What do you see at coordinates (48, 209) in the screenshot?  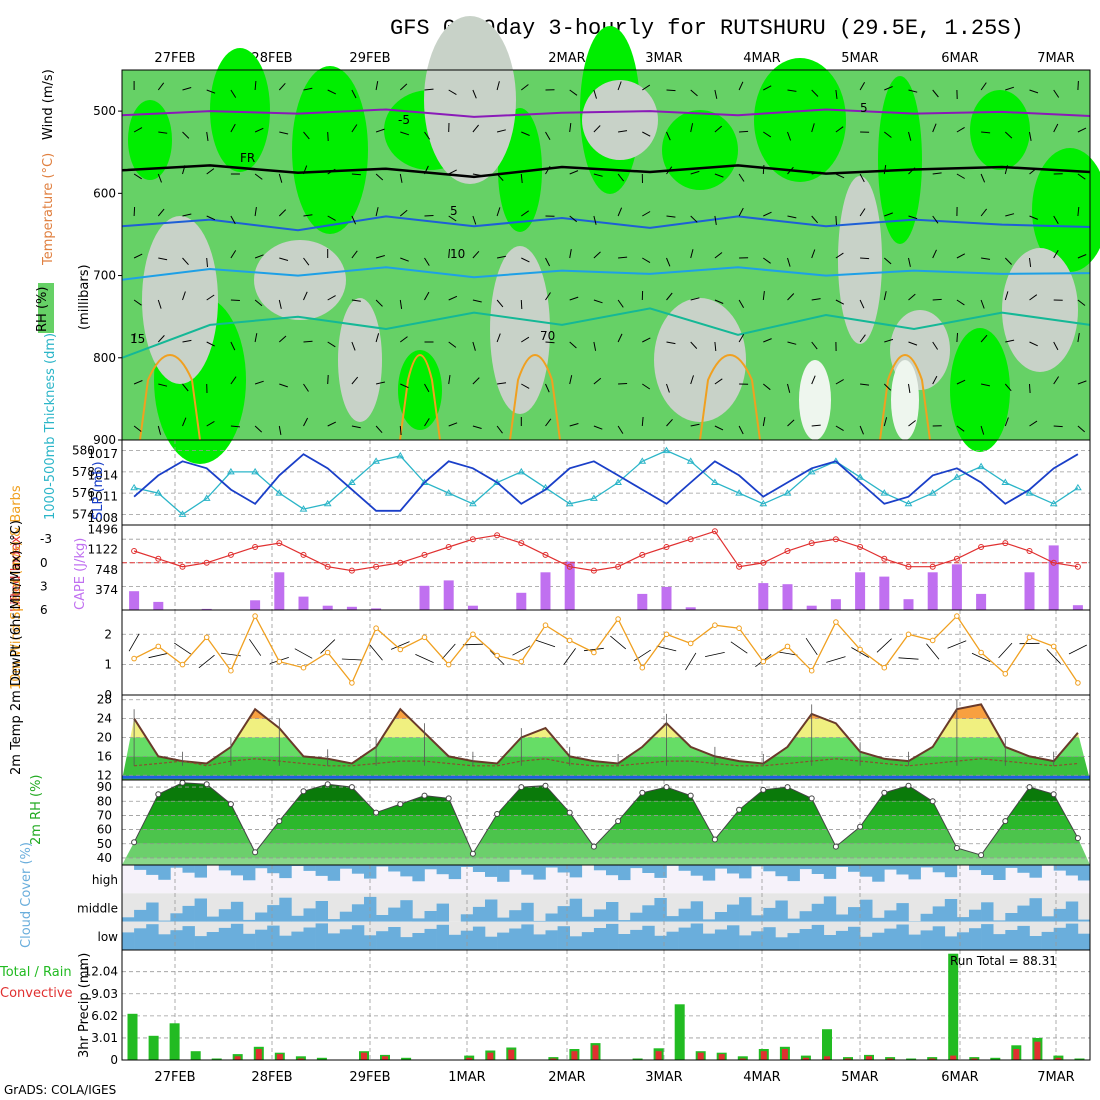 I see `temperature-axis-label: Temperature (°C)` at bounding box center [48, 209].